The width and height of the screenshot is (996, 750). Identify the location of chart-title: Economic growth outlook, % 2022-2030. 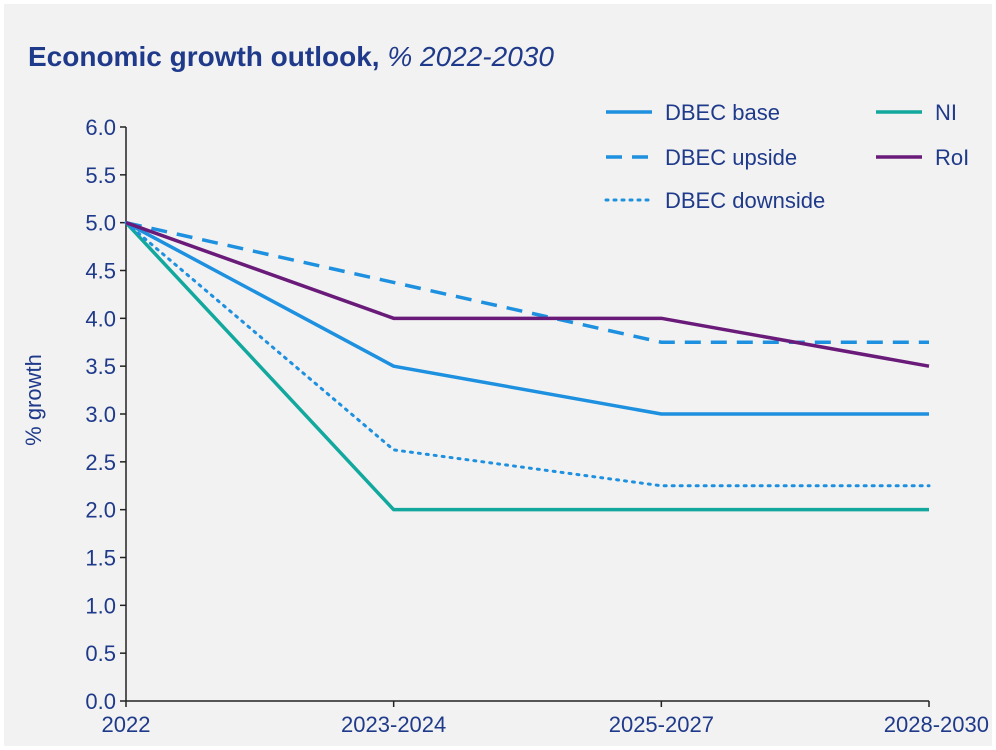
(291, 57).